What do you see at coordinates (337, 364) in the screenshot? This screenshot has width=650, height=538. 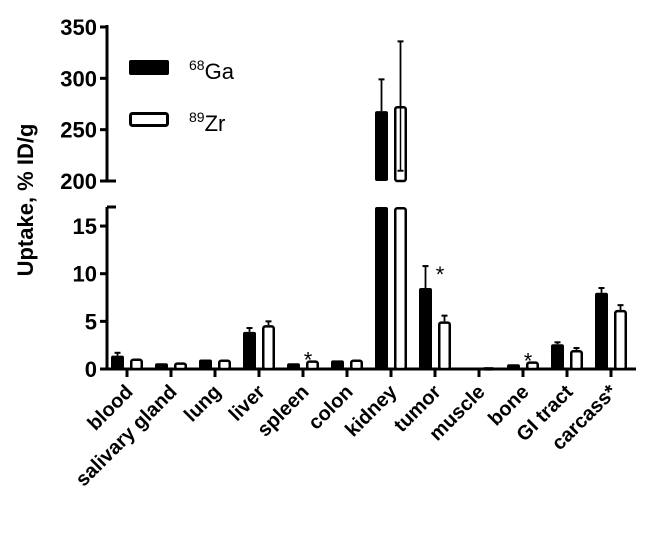 I see `bar-68Ga-colon` at bounding box center [337, 364].